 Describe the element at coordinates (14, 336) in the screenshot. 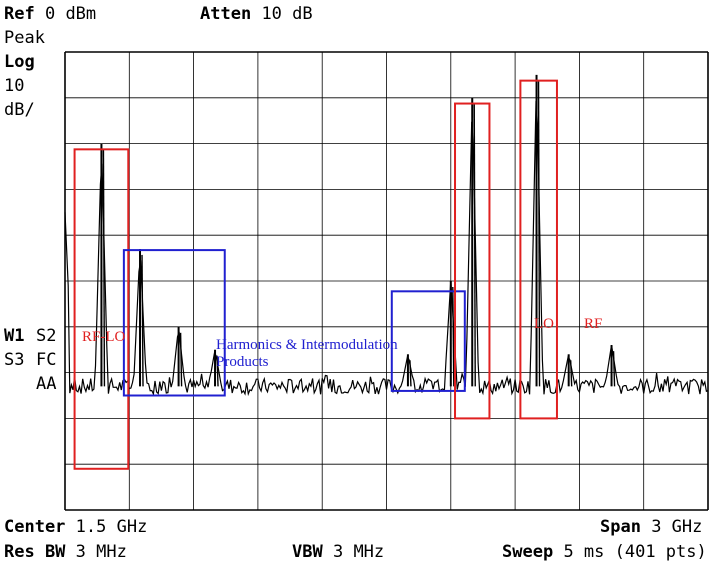

I see `trace-w1: W1` at that location.